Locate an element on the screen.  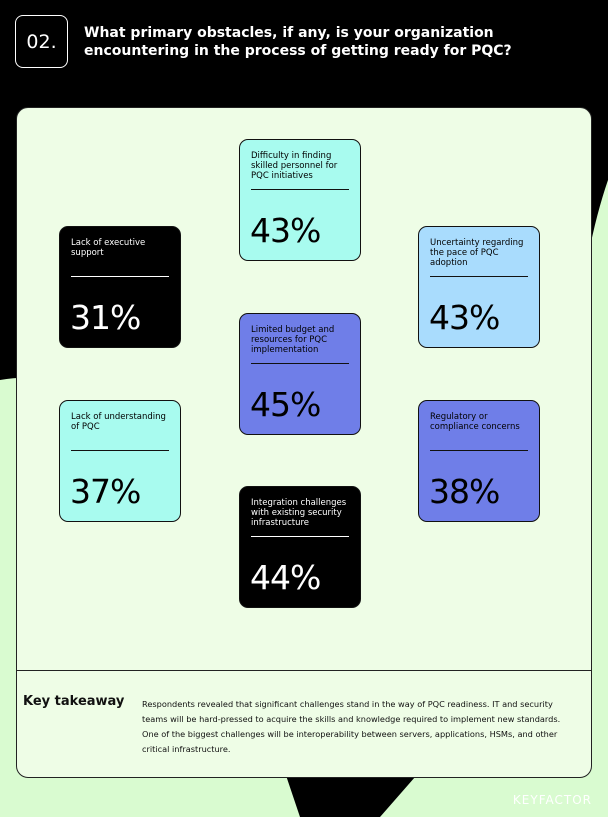
obstacle-card: Lack of executive support 31% is located at coordinates (120, 287).